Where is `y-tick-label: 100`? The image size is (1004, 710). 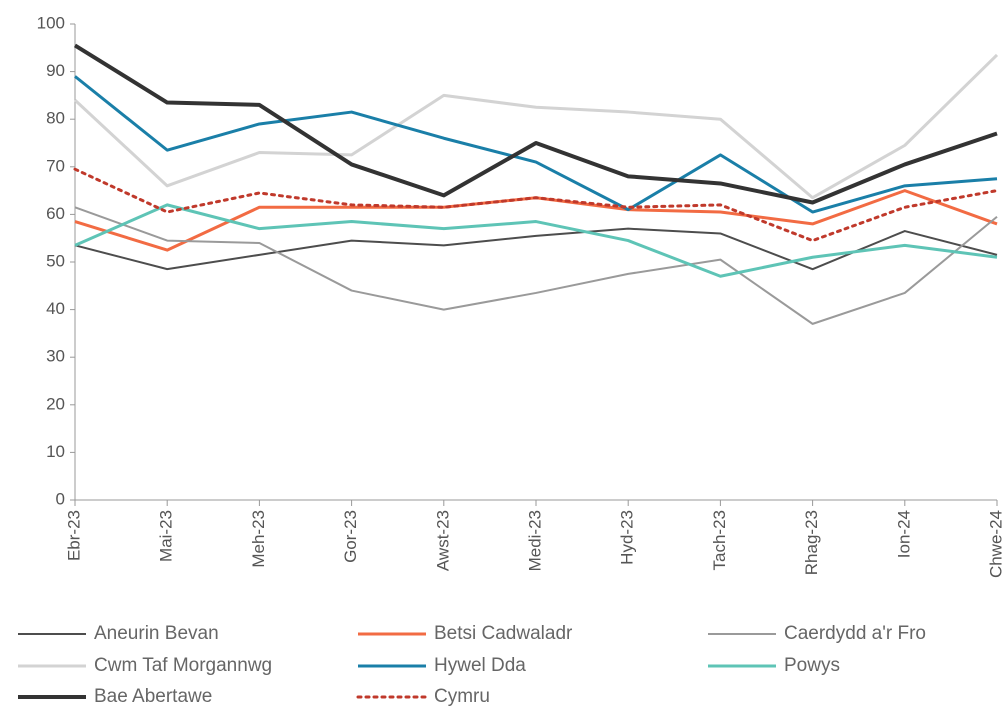 y-tick-label: 100 is located at coordinates (51, 22).